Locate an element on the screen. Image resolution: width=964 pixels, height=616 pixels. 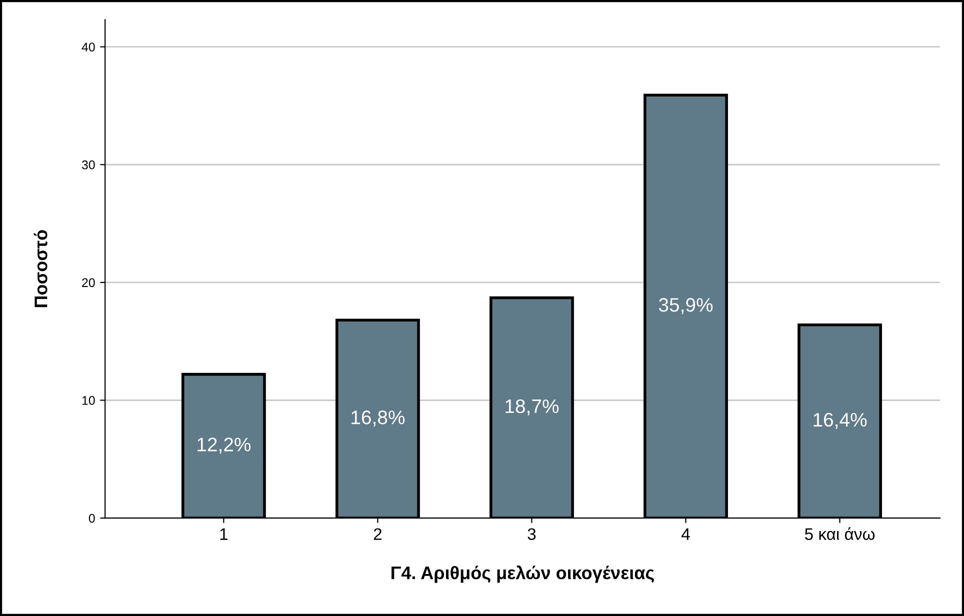
y-tick-label: 20 is located at coordinates (88, 283).